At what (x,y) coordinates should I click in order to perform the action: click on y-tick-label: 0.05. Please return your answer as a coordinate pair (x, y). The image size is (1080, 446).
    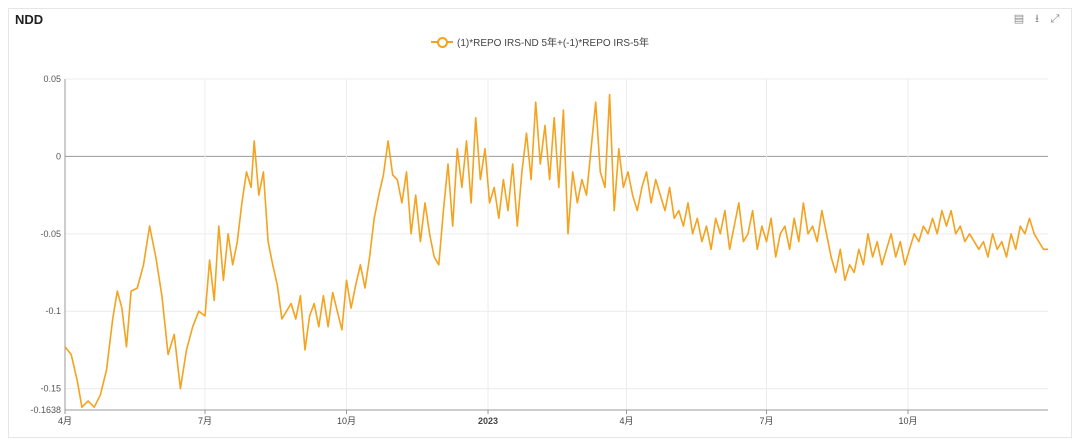
    Looking at the image, I should click on (52, 79).